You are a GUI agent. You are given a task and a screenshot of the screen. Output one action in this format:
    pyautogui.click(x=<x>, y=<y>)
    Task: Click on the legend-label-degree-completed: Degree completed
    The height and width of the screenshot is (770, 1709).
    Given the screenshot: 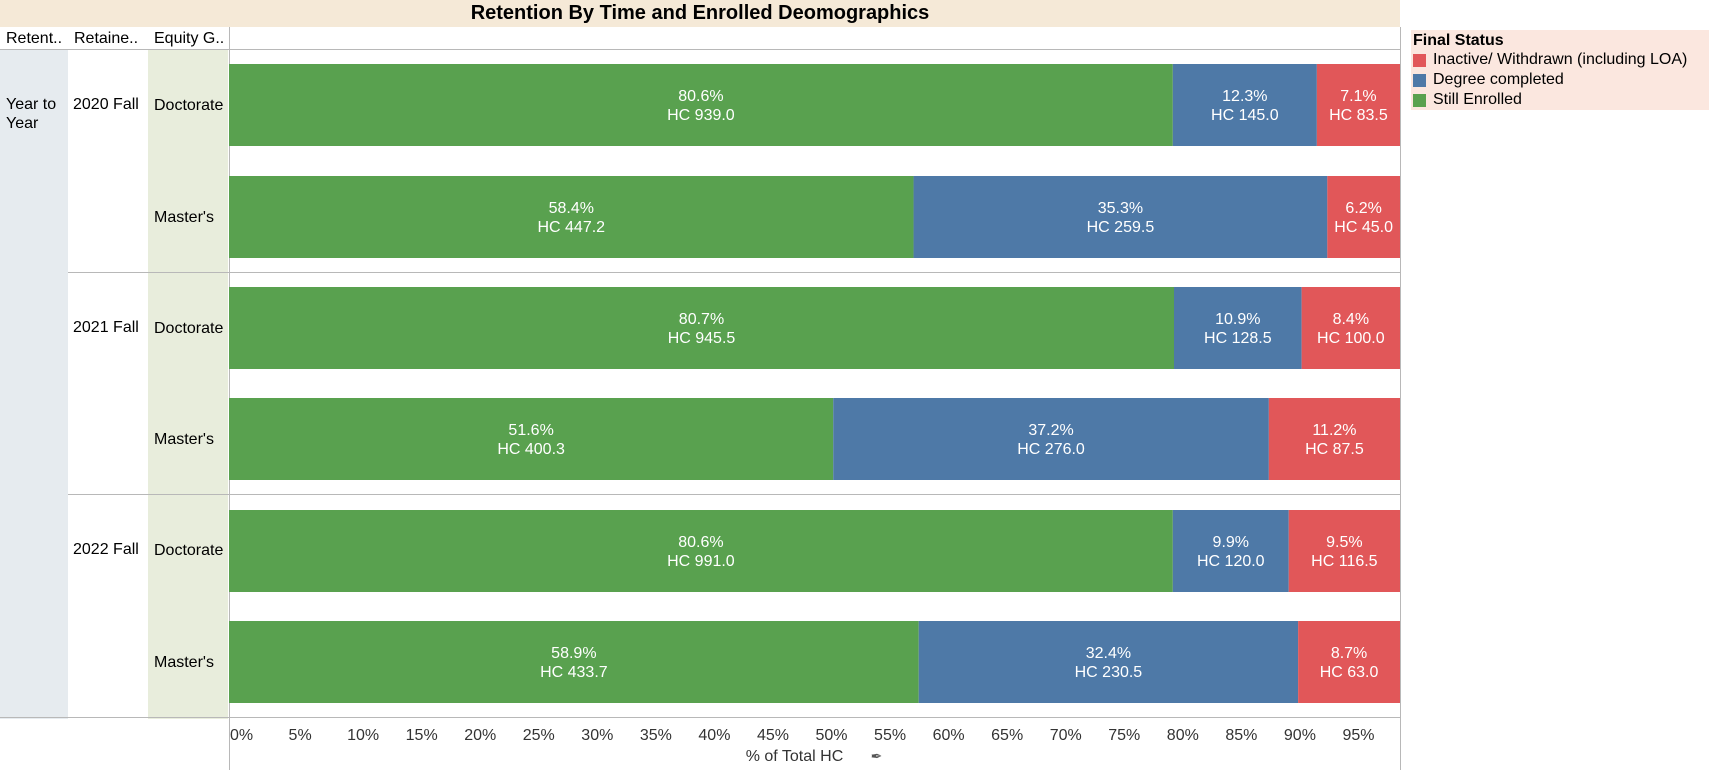 What is the action you would take?
    pyautogui.click(x=1498, y=79)
    